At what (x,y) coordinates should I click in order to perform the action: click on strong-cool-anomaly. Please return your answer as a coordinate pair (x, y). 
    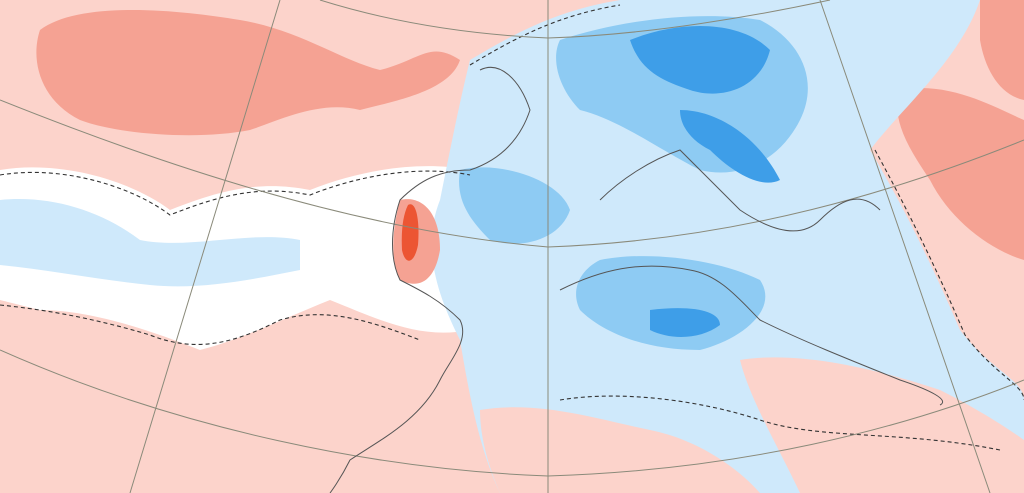
    Looking at the image, I should click on (705, 181).